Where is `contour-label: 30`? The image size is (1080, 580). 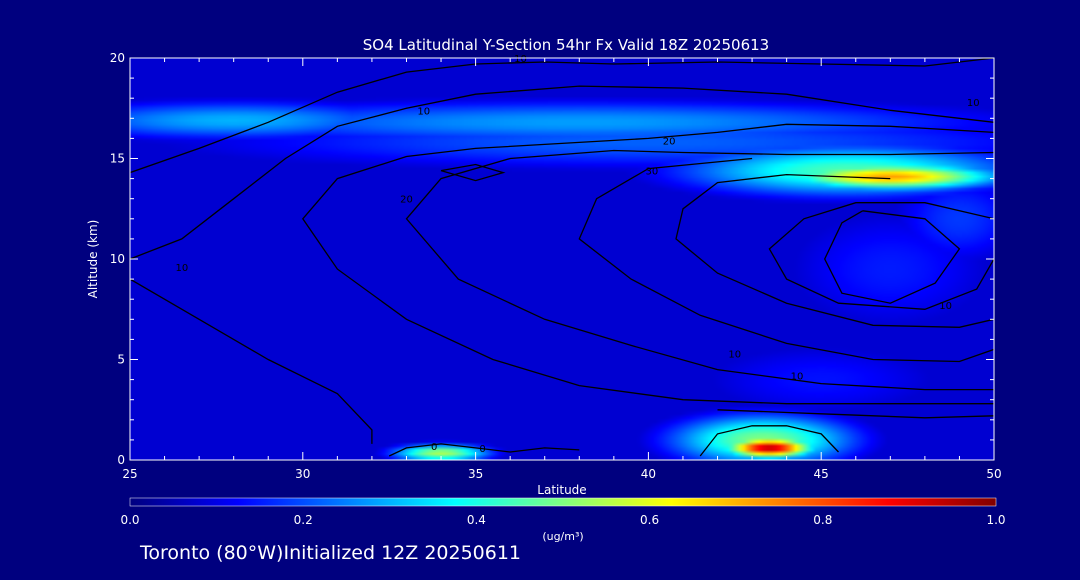 contour-label: 30 is located at coordinates (651, 172).